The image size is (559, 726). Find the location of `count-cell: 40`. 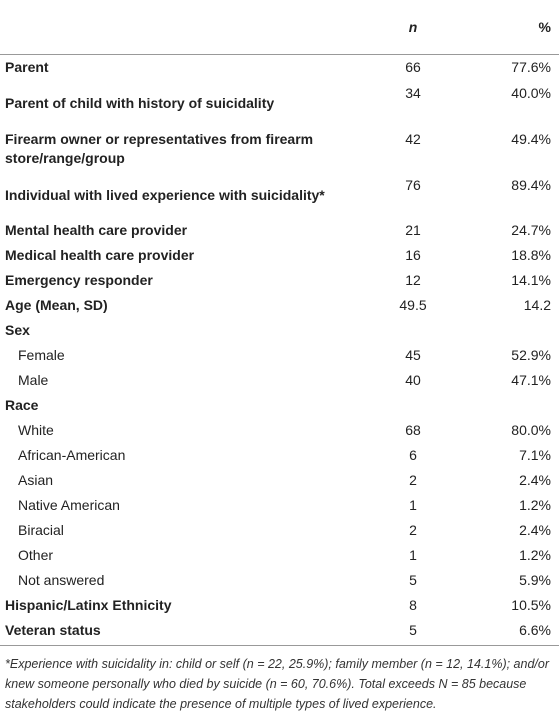

count-cell: 40 is located at coordinates (413, 380).